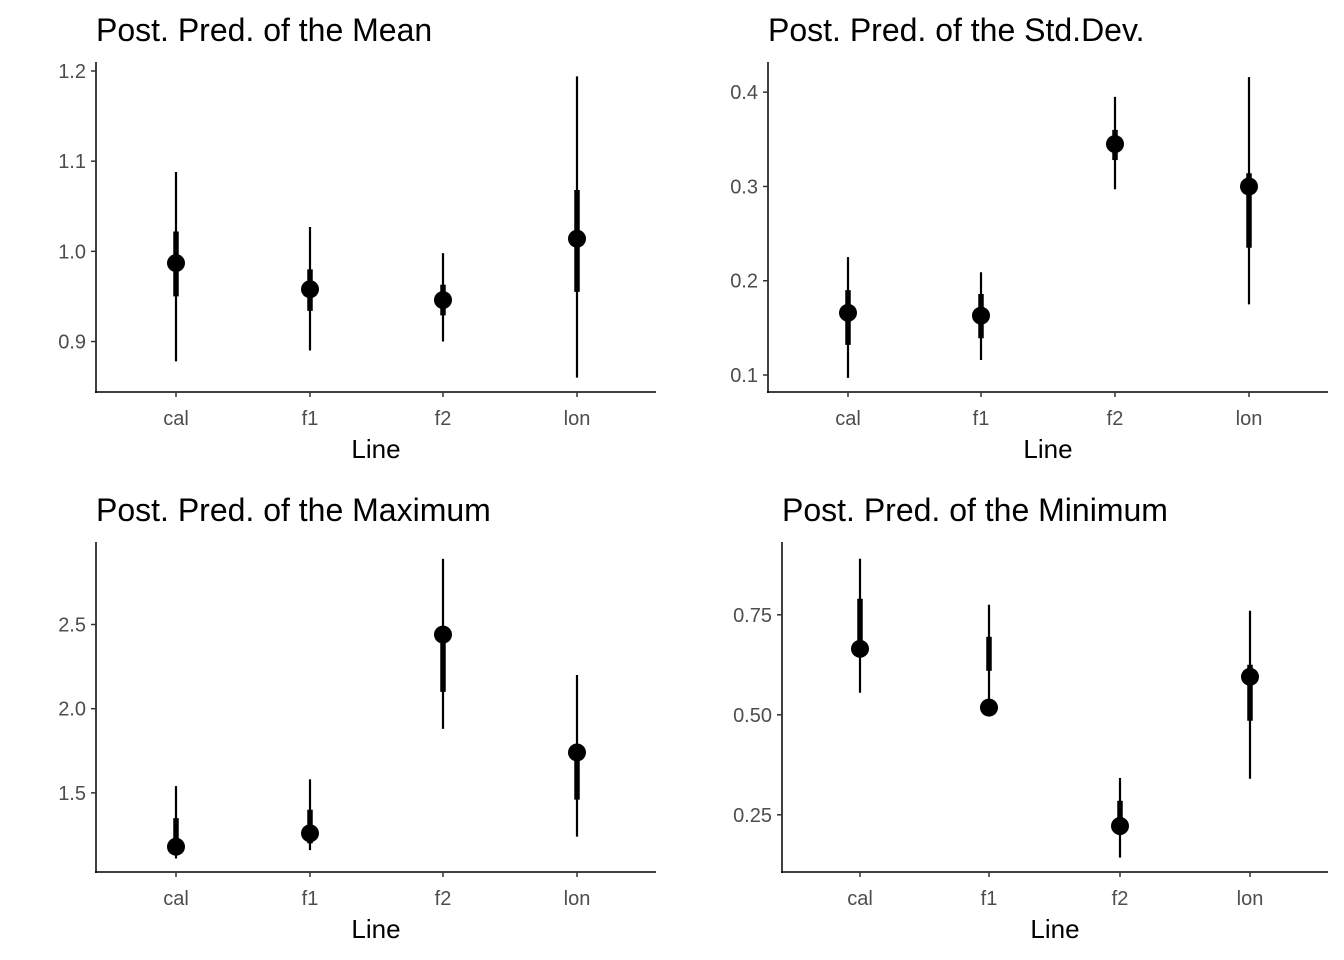  What do you see at coordinates (72, 343) in the screenshot?
I see `y-tick-label: 0.9` at bounding box center [72, 343].